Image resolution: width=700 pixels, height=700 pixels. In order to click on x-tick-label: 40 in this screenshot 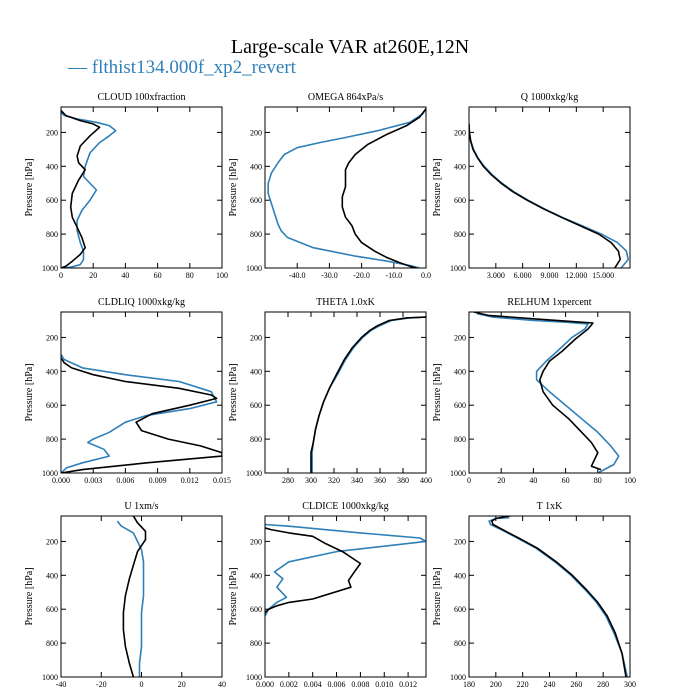, I will do `click(533, 480)`.